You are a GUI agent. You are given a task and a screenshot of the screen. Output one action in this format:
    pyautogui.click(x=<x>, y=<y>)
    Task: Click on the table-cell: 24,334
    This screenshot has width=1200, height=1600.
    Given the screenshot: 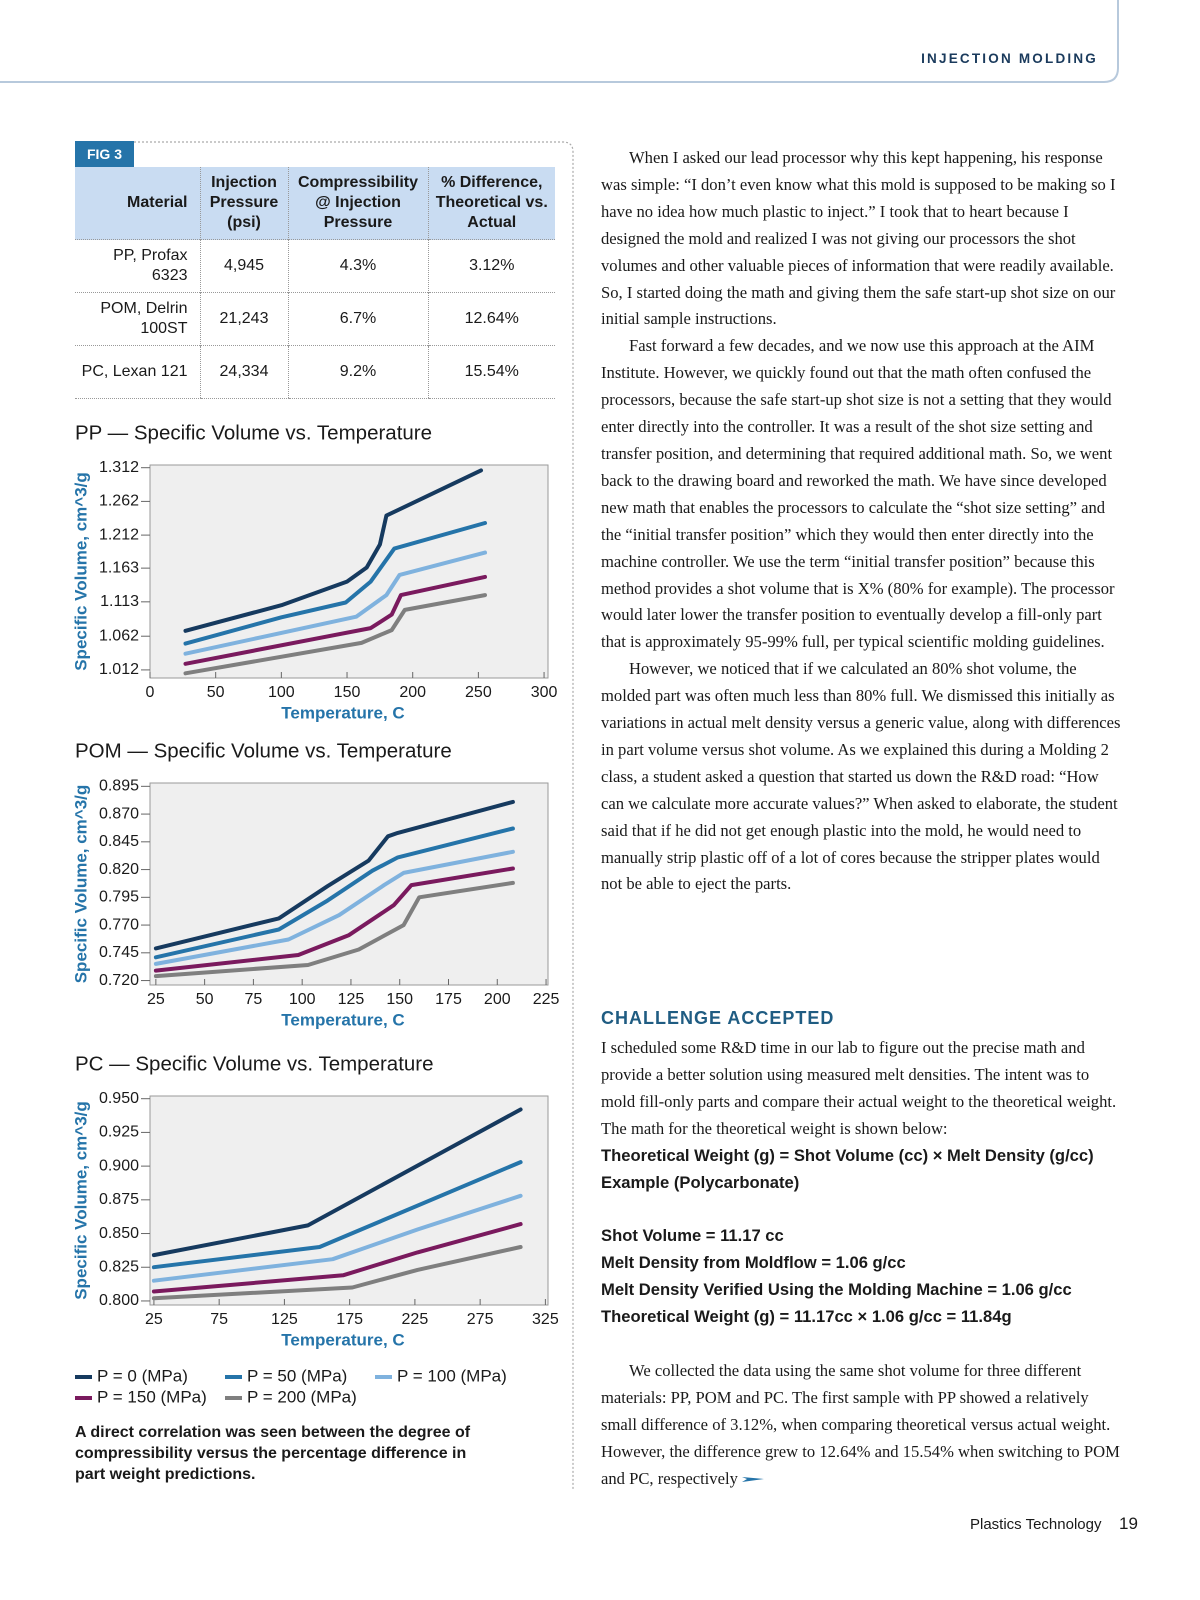 What is the action you would take?
    pyautogui.click(x=243, y=372)
    